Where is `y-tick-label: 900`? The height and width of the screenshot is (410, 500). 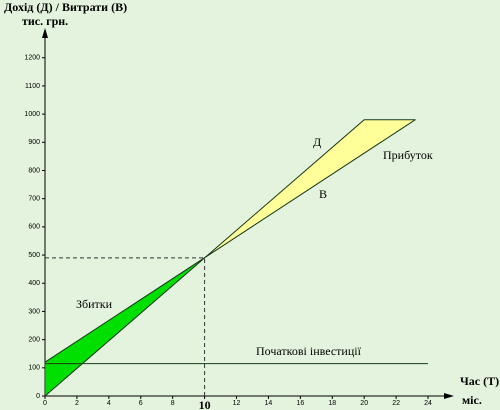 y-tick-label: 900 is located at coordinates (34, 142).